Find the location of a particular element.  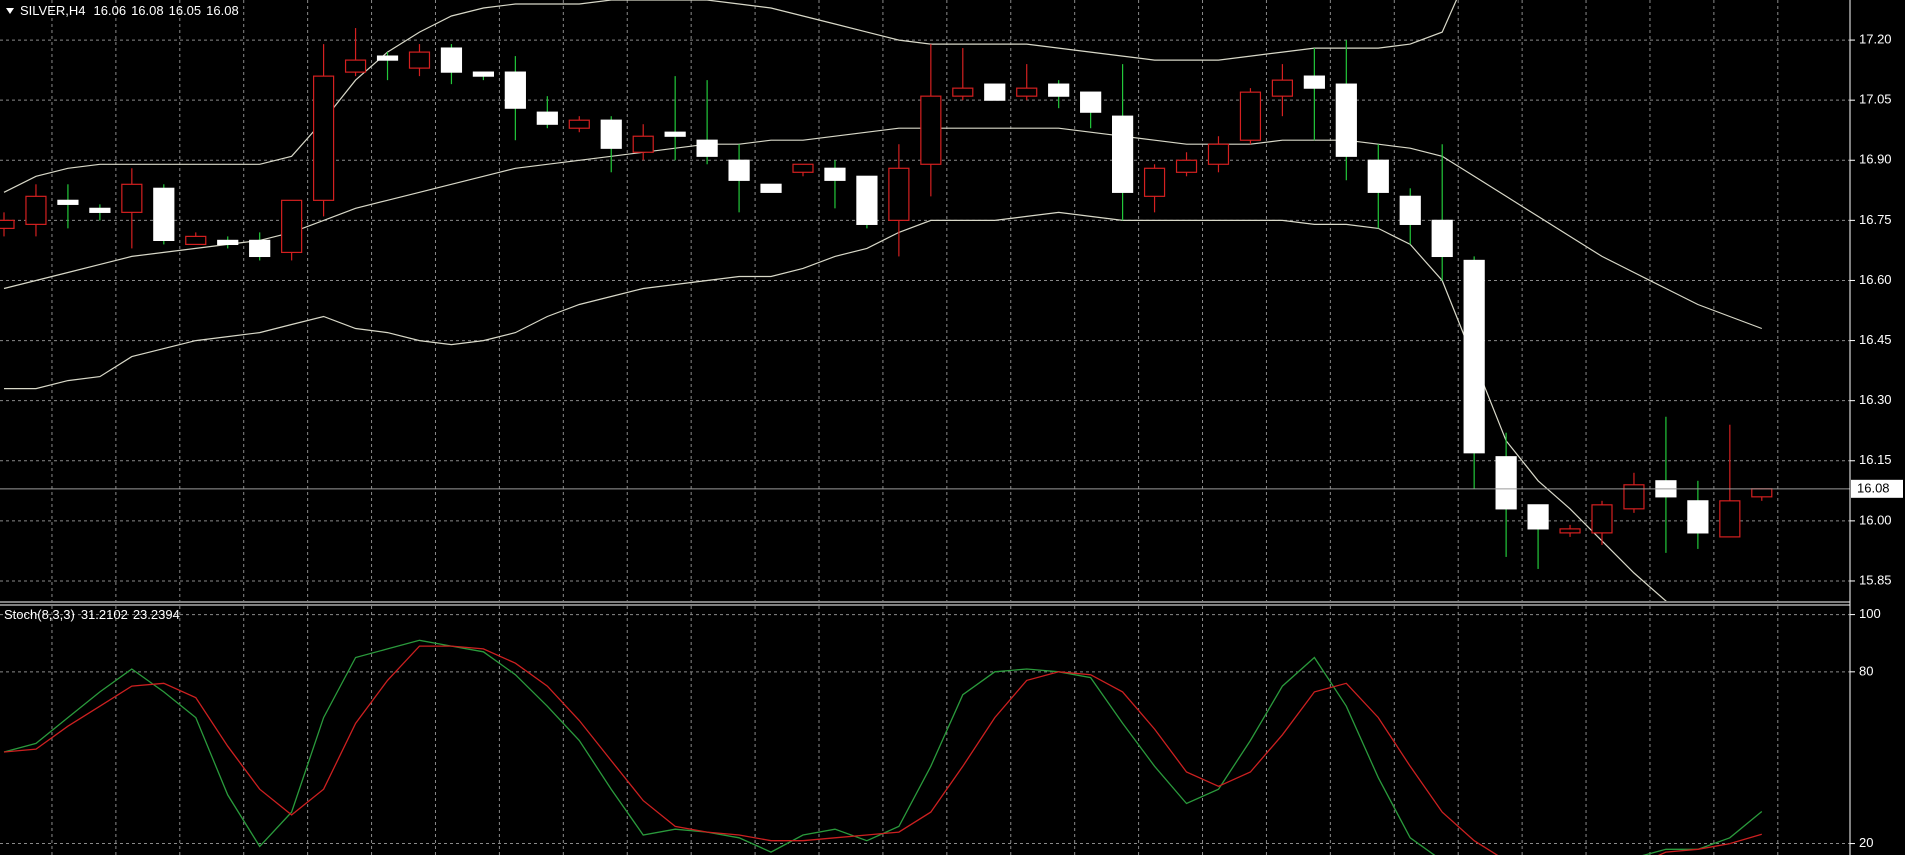

y-tick-label: 100 is located at coordinates (1870, 613).